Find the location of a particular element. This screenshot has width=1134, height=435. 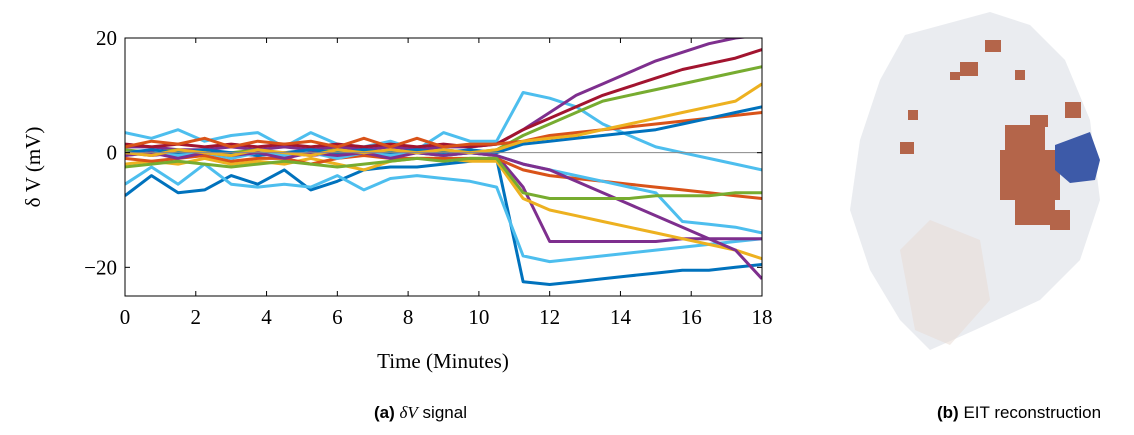

caption-b: (b) EIT reconstruction is located at coordinates (1019, 412).